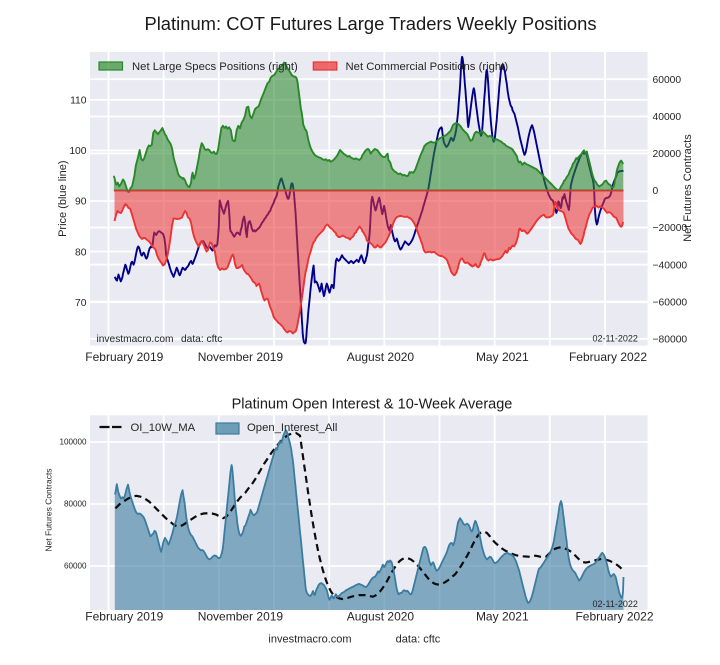 The width and height of the screenshot is (720, 665). What do you see at coordinates (81, 303) in the screenshot?
I see `svg-text: 70` at bounding box center [81, 303].